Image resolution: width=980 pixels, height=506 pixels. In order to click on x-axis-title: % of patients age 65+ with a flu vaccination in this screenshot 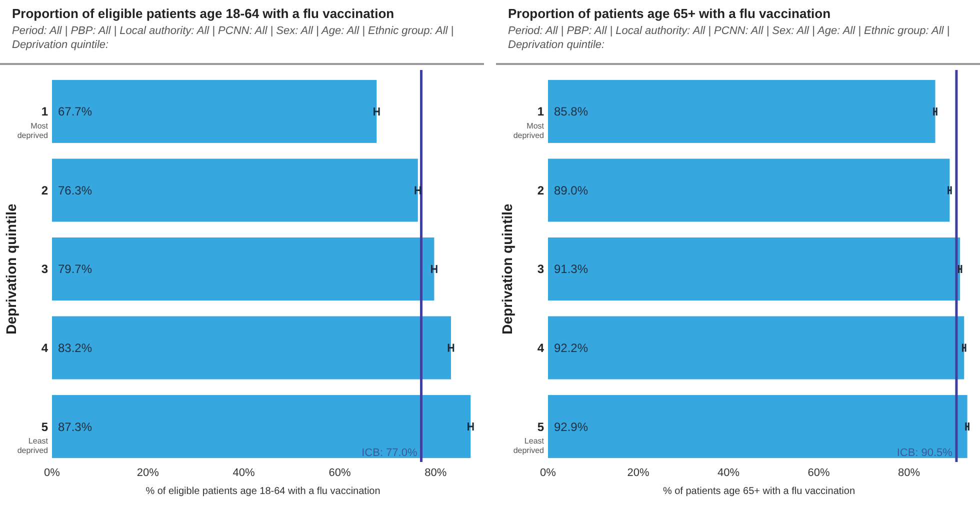, I will do `click(759, 491)`.